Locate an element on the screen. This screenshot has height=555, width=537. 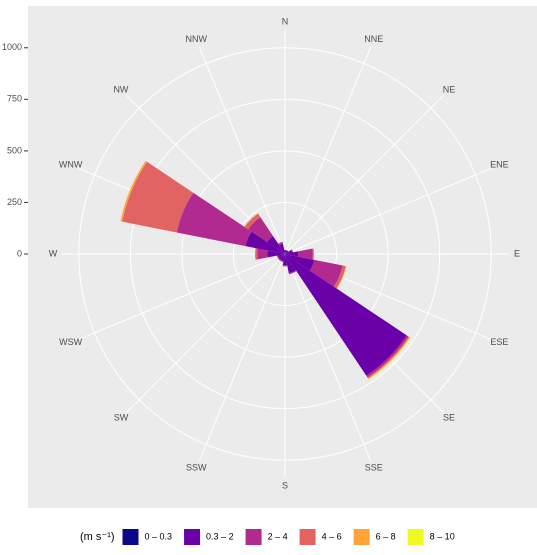
direction-label: NNW is located at coordinates (196, 39).